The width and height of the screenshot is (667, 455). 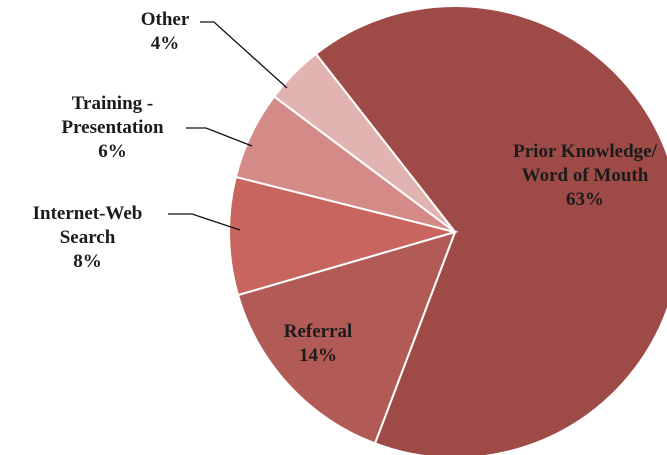 I want to click on slice-label: Training - Presentation 6%, so click(x=112, y=128).